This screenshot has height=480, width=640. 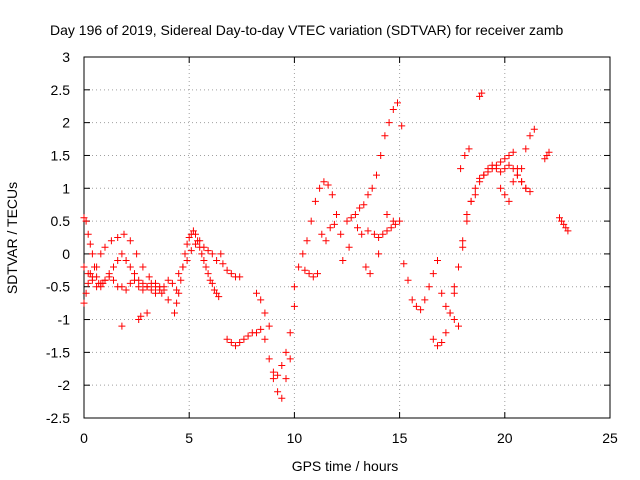 I want to click on y-tick-label: -2.5, so click(x=58, y=418).